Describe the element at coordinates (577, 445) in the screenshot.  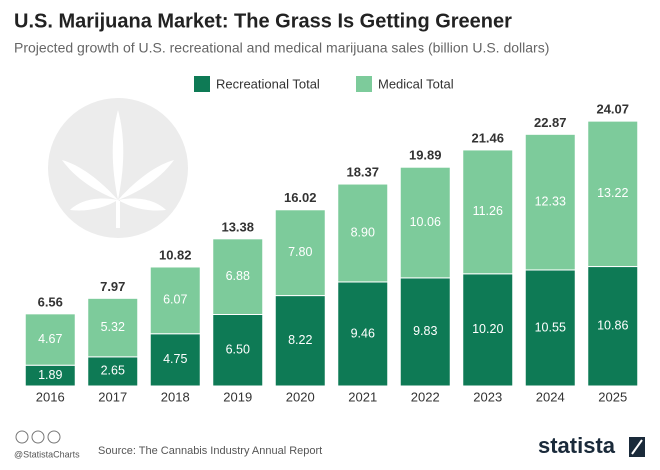
I see `footer-brand: statista` at that location.